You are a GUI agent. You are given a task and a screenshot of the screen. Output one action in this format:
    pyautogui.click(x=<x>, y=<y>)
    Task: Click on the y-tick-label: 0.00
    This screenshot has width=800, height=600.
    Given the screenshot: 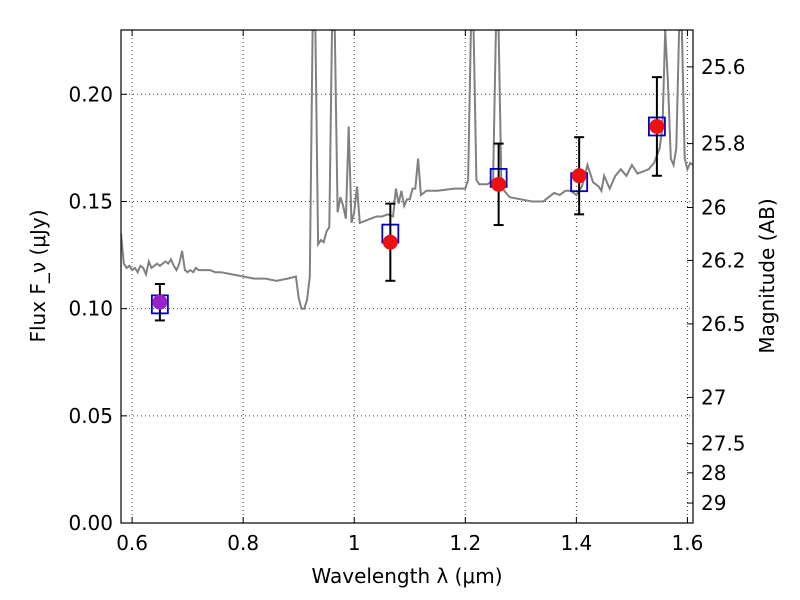 What is the action you would take?
    pyautogui.click(x=90, y=523)
    